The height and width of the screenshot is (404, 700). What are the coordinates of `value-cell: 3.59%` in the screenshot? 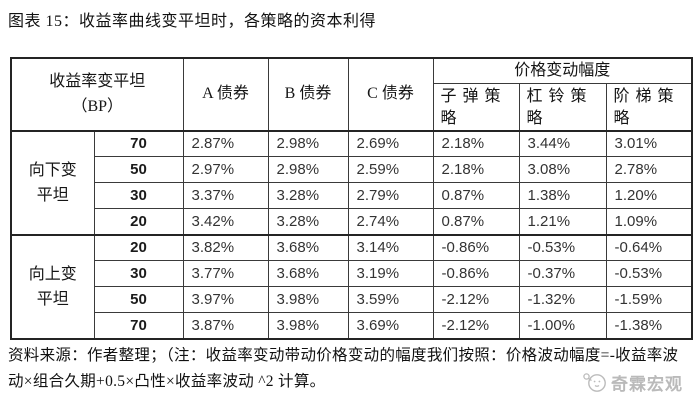 It's located at (390, 299).